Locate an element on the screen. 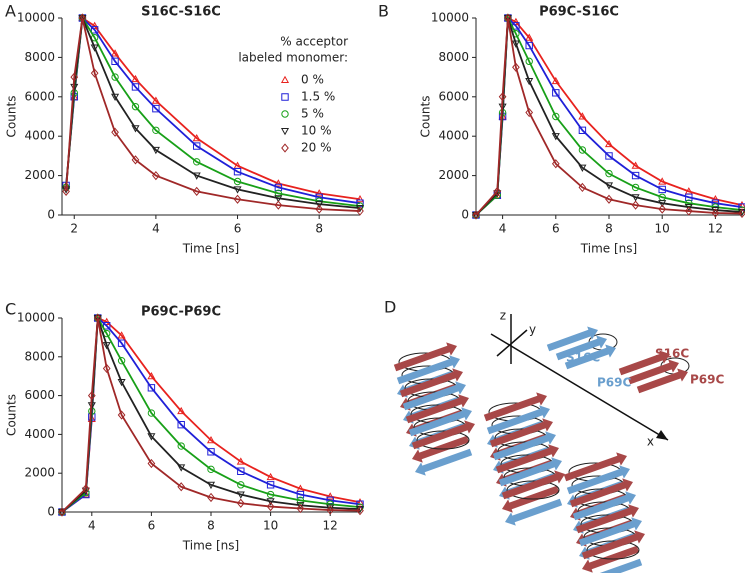 This screenshot has width=745, height=577. x-tick-label: 4 is located at coordinates (92, 526).